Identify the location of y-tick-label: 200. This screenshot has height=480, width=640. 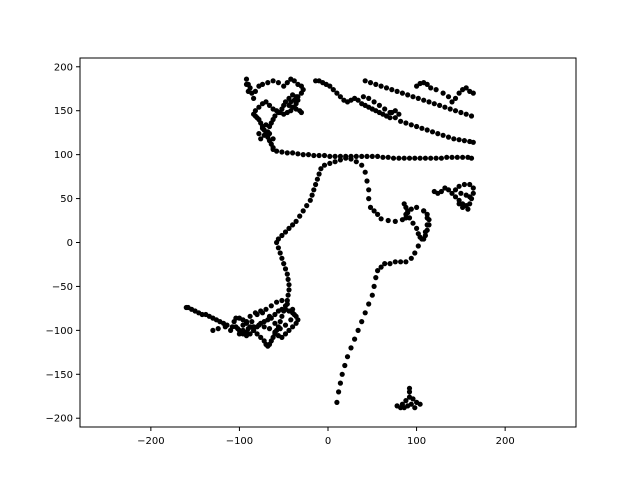
(63, 67).